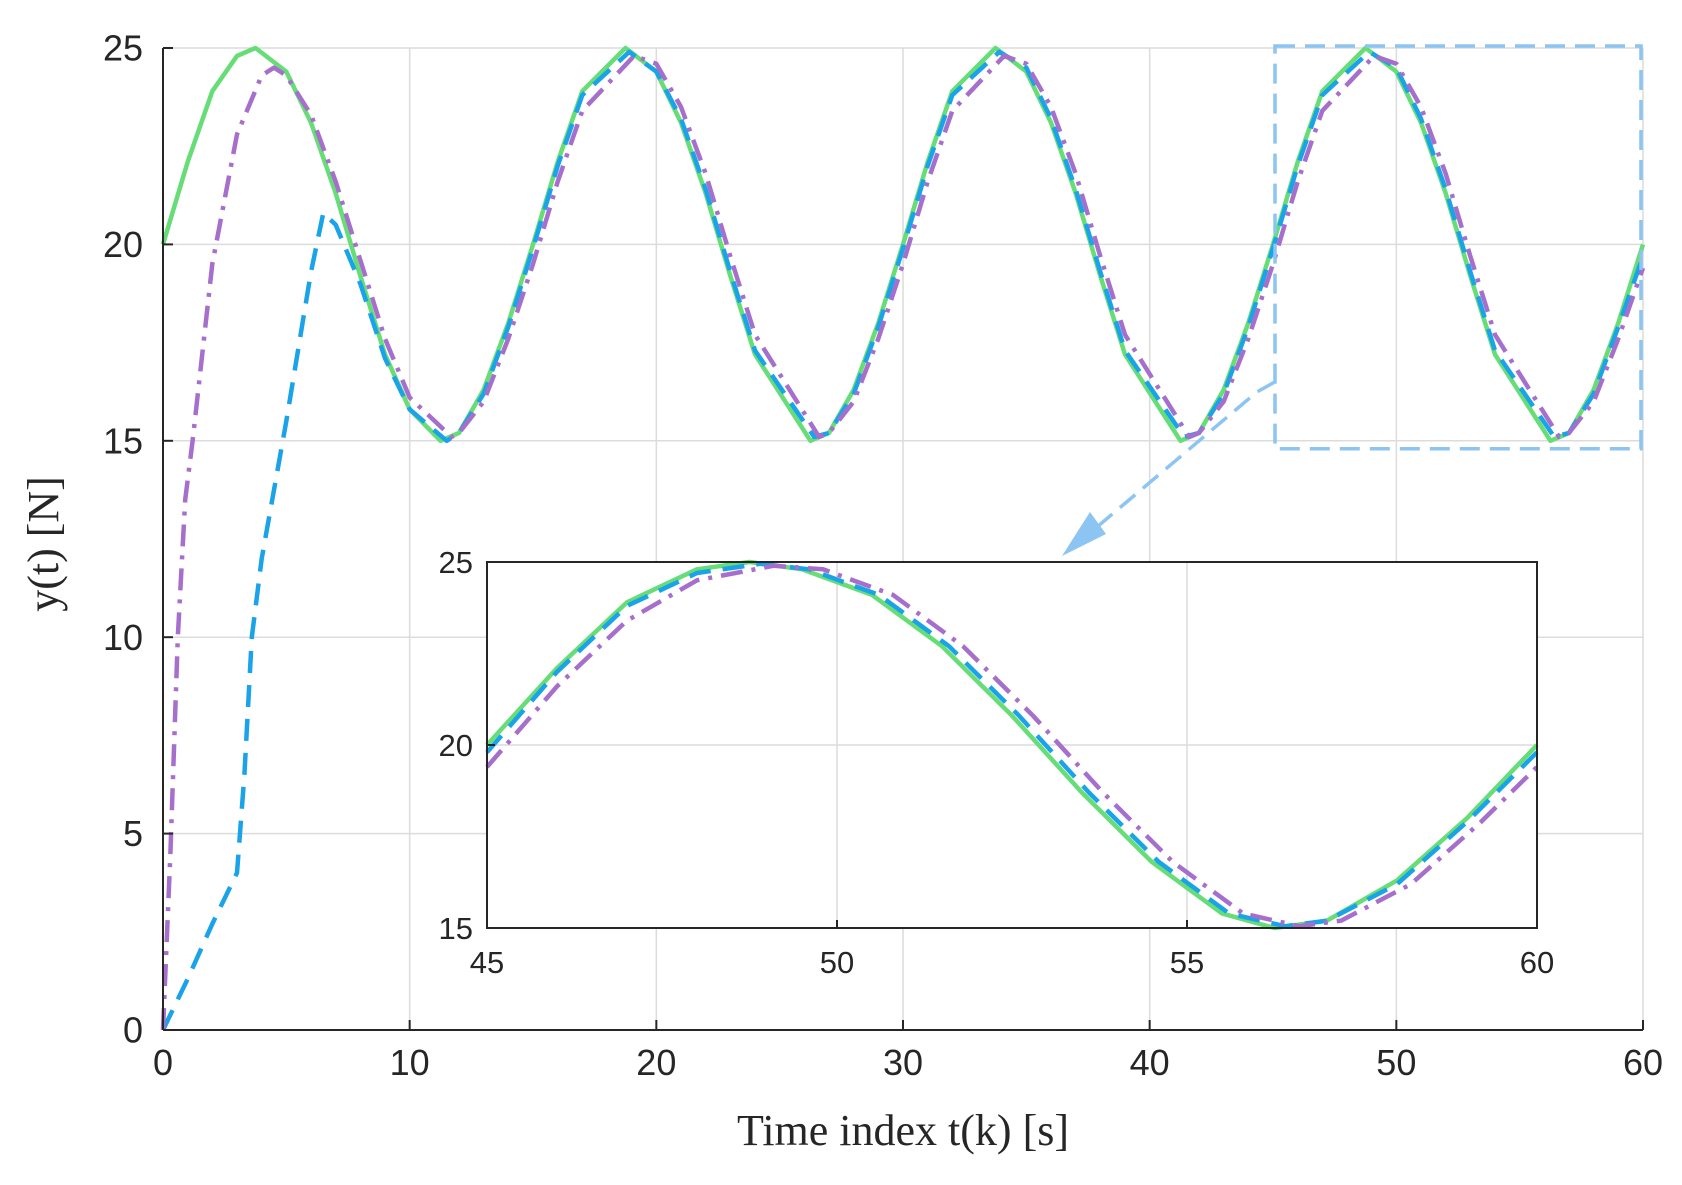  Describe the element at coordinates (43, 544) in the screenshot. I see `y-axis-label: y(t) [N]` at that location.